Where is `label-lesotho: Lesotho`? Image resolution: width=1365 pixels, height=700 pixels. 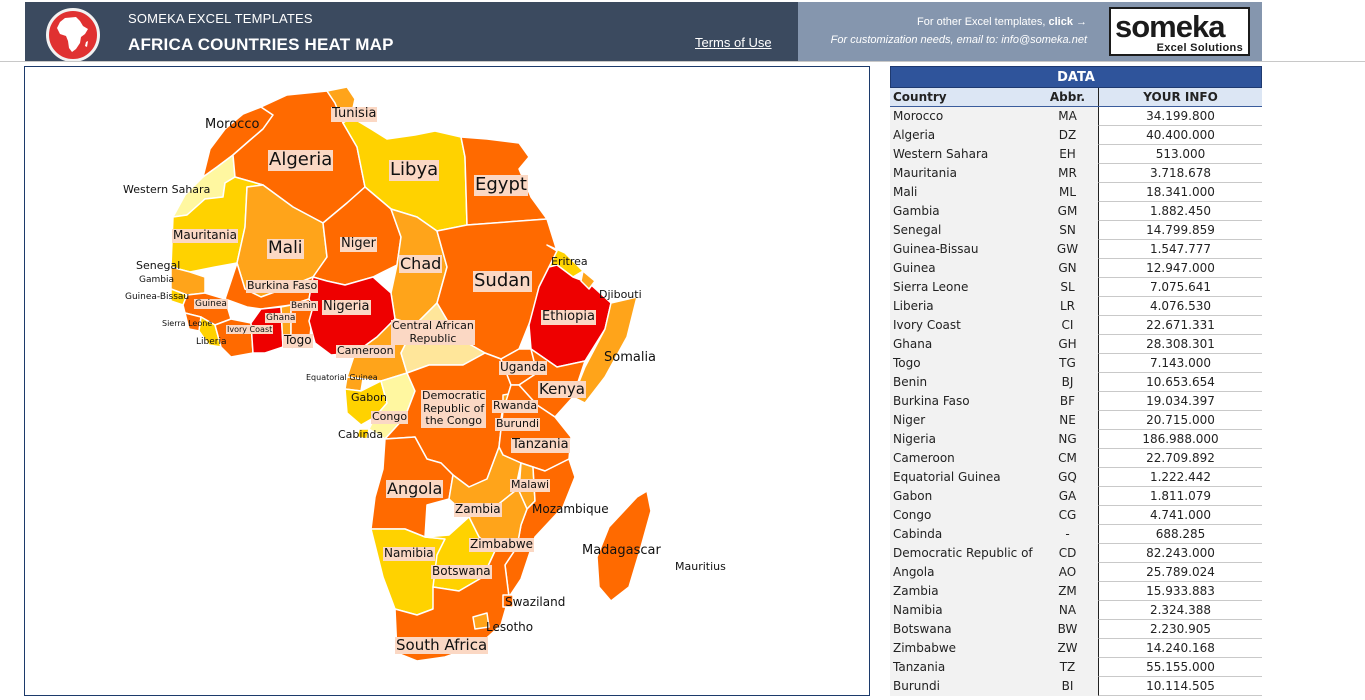 label-lesotho: Lesotho is located at coordinates (510, 627).